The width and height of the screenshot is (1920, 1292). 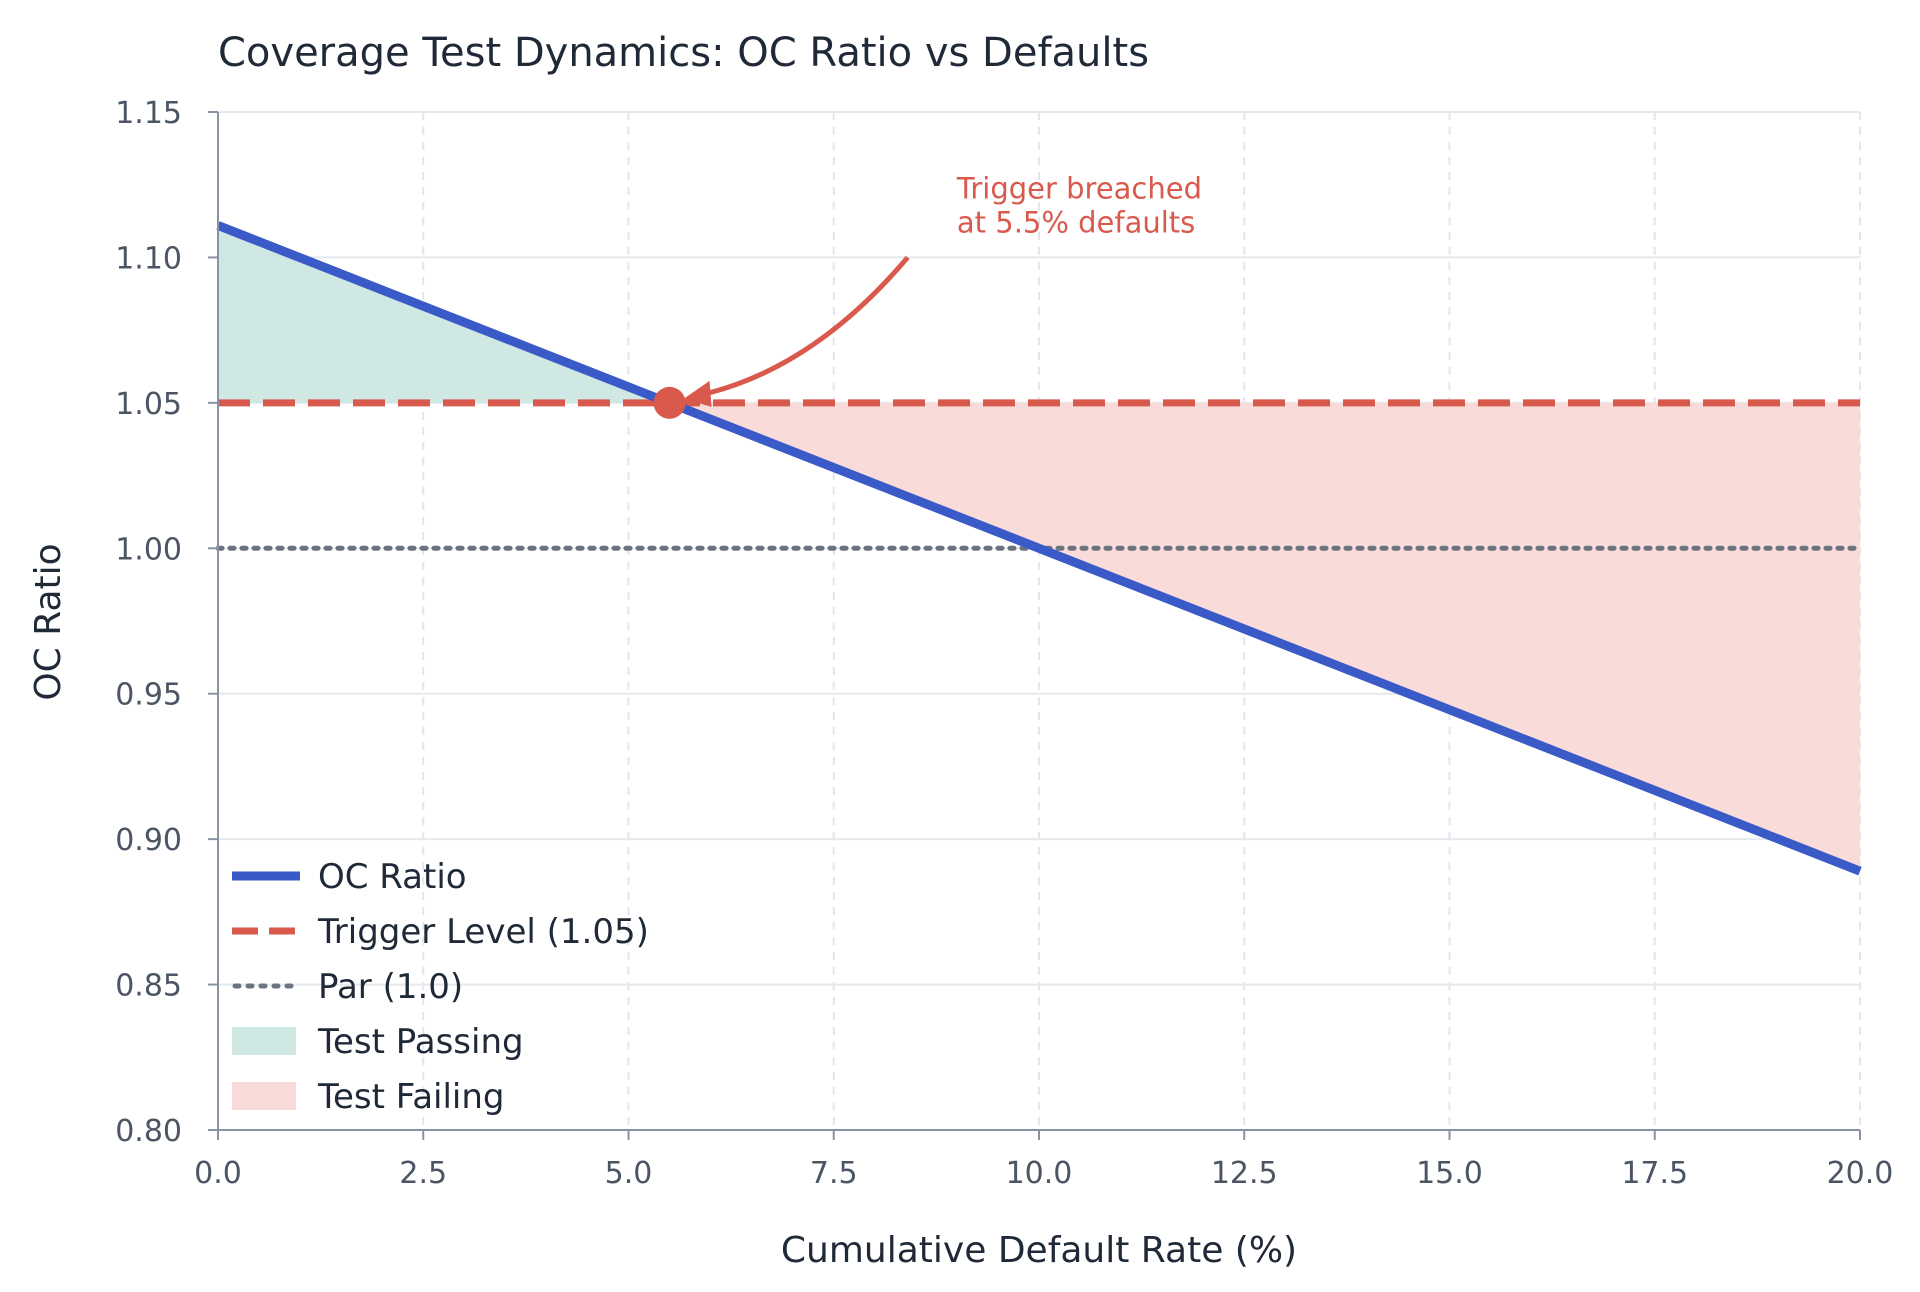 I want to click on y-tick-label-4: 1.00, so click(x=148, y=549).